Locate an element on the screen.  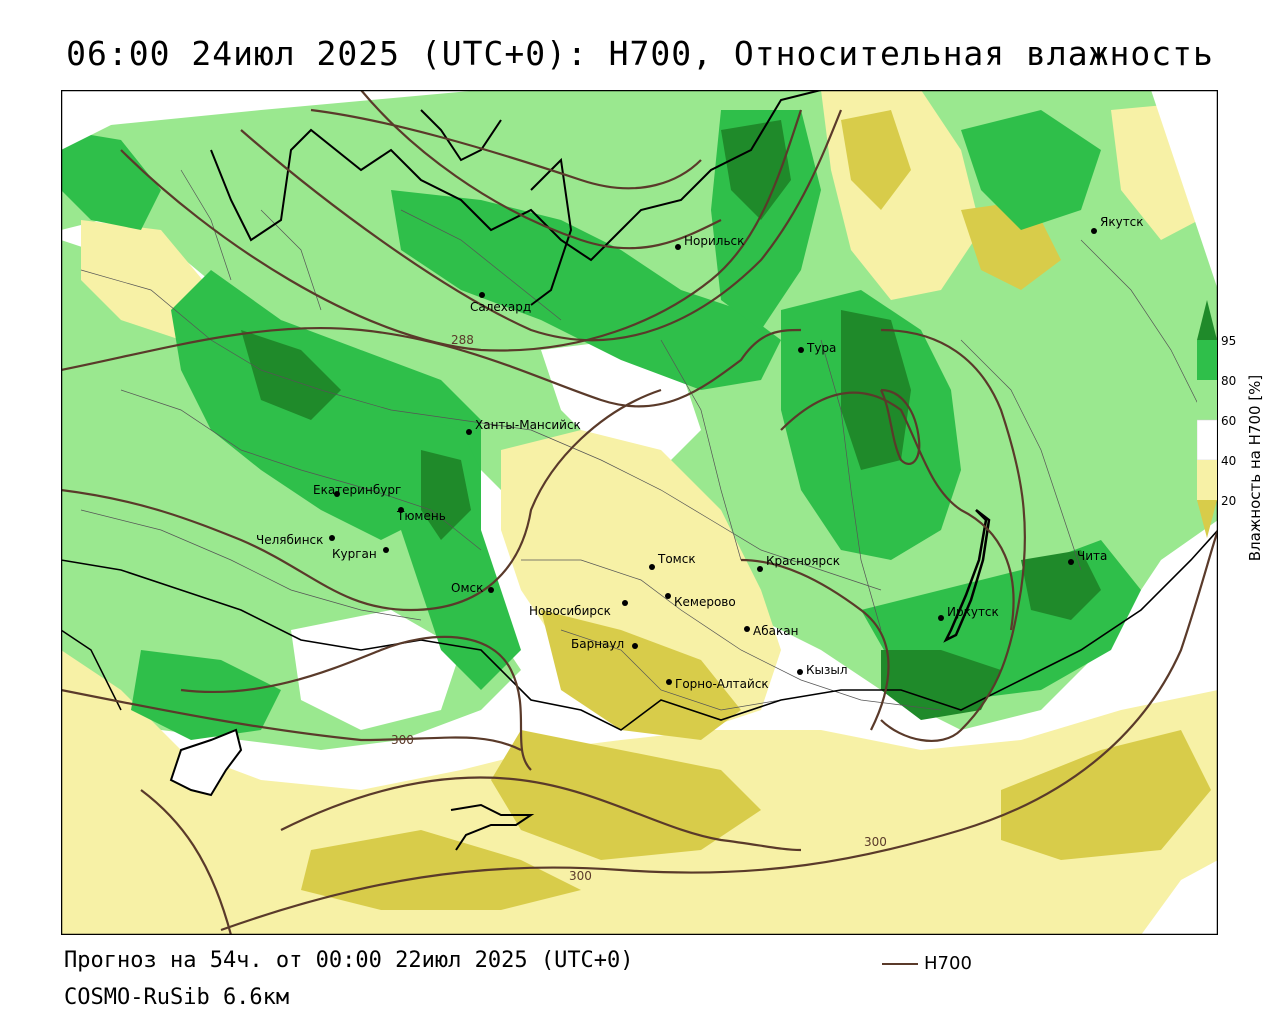
legend-tick: 20 is located at coordinates (1229, 501).